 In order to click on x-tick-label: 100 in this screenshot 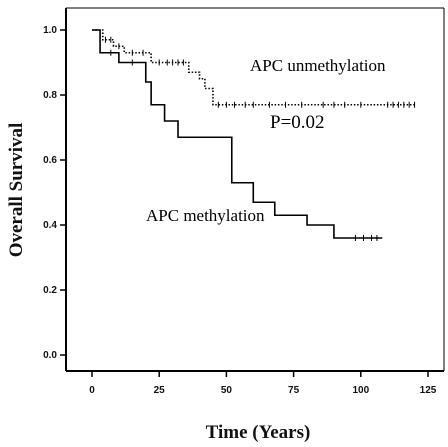, I will do `click(360, 390)`.